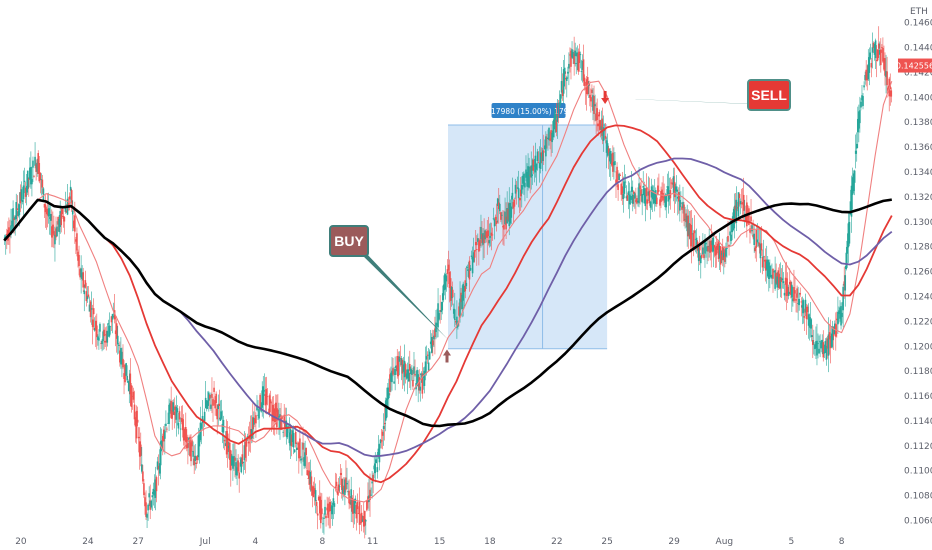 This screenshot has width=932, height=550. I want to click on annotation-label: BUY, so click(349, 241).